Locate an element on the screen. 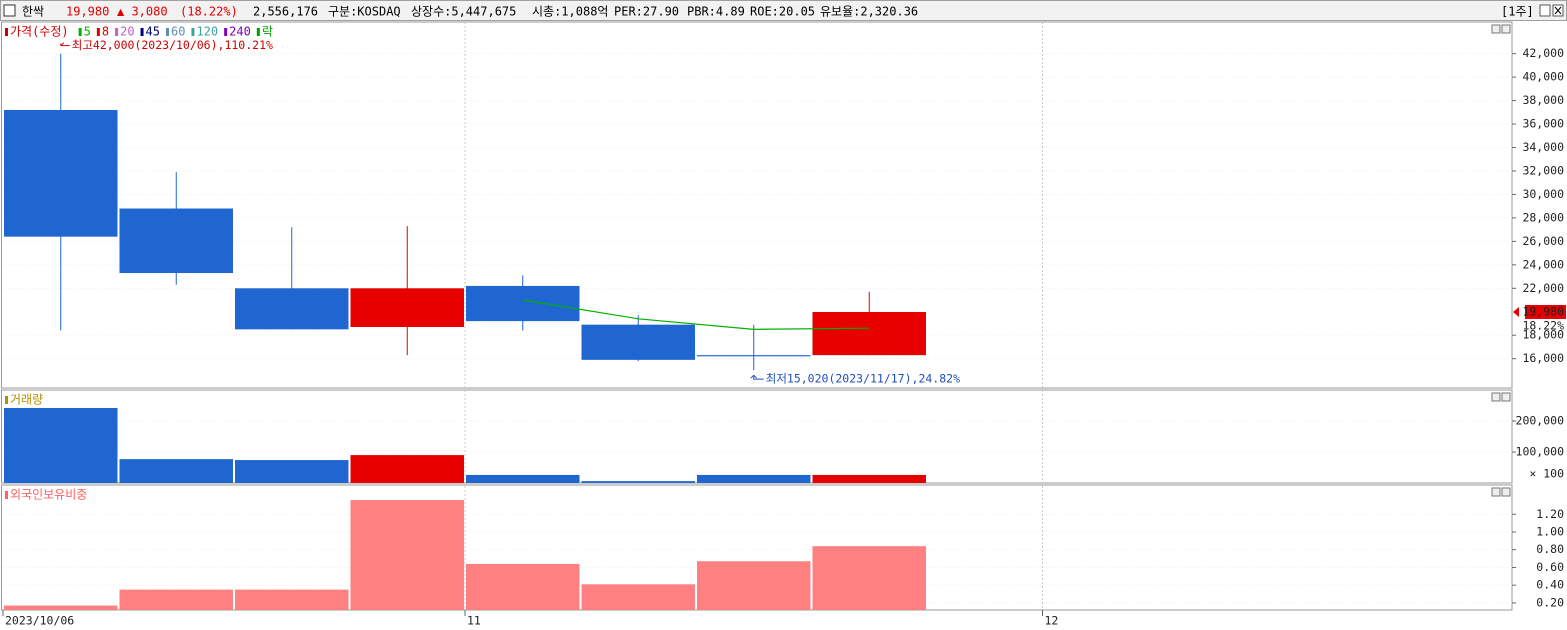 The image size is (1567, 630). legend-label: 60 is located at coordinates (178, 32).